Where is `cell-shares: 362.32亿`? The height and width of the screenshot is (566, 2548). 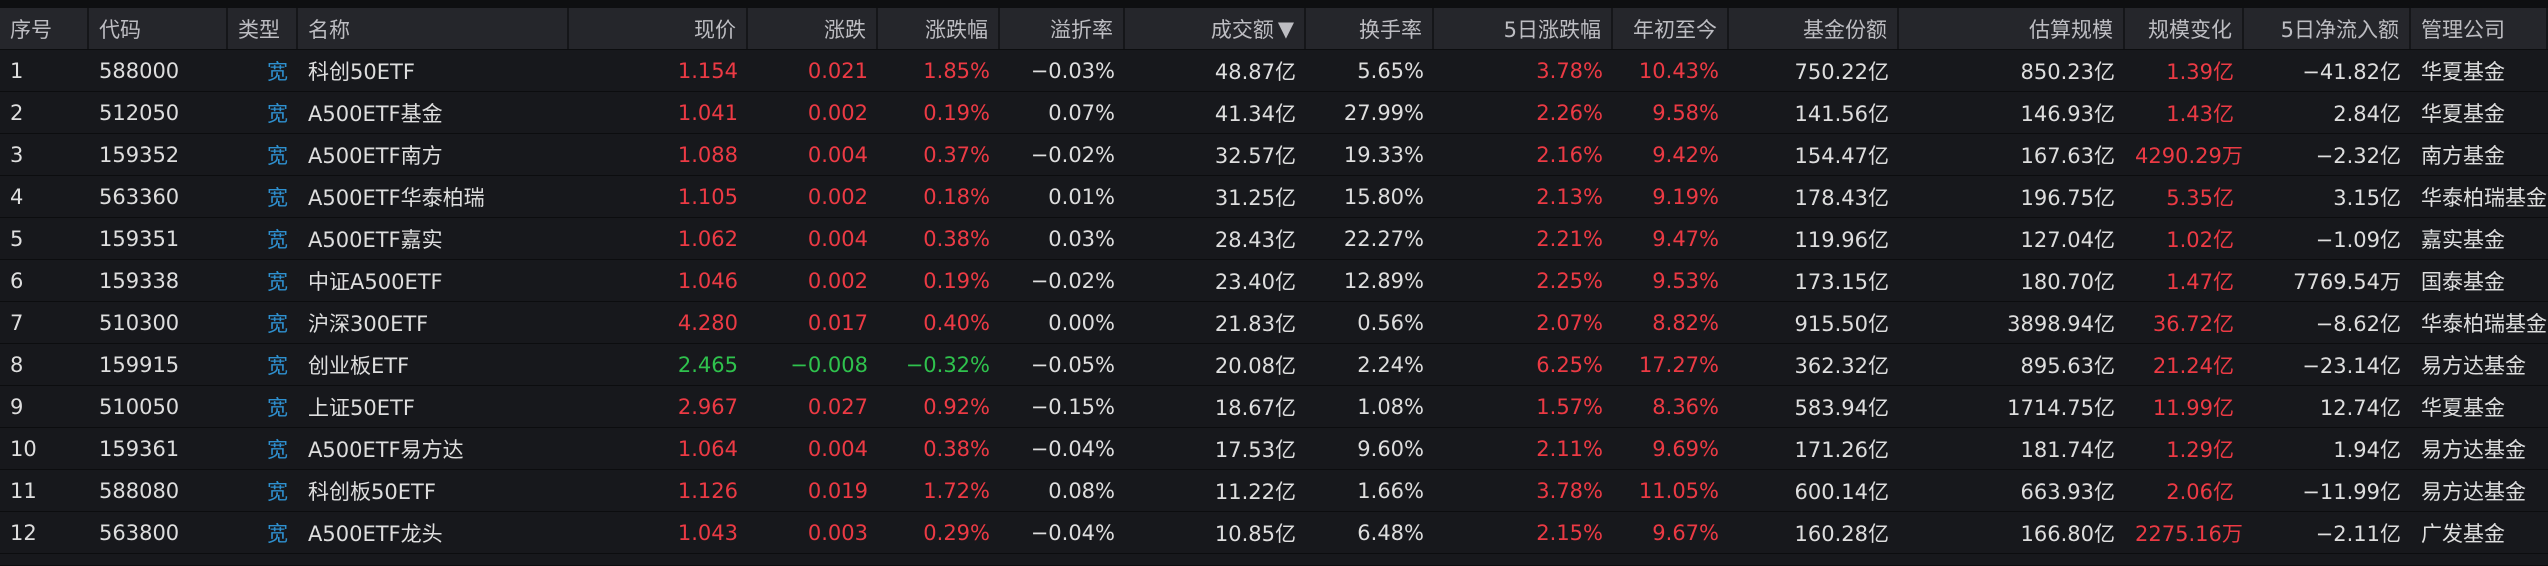
cell-shares: 362.32亿 is located at coordinates (1841, 365).